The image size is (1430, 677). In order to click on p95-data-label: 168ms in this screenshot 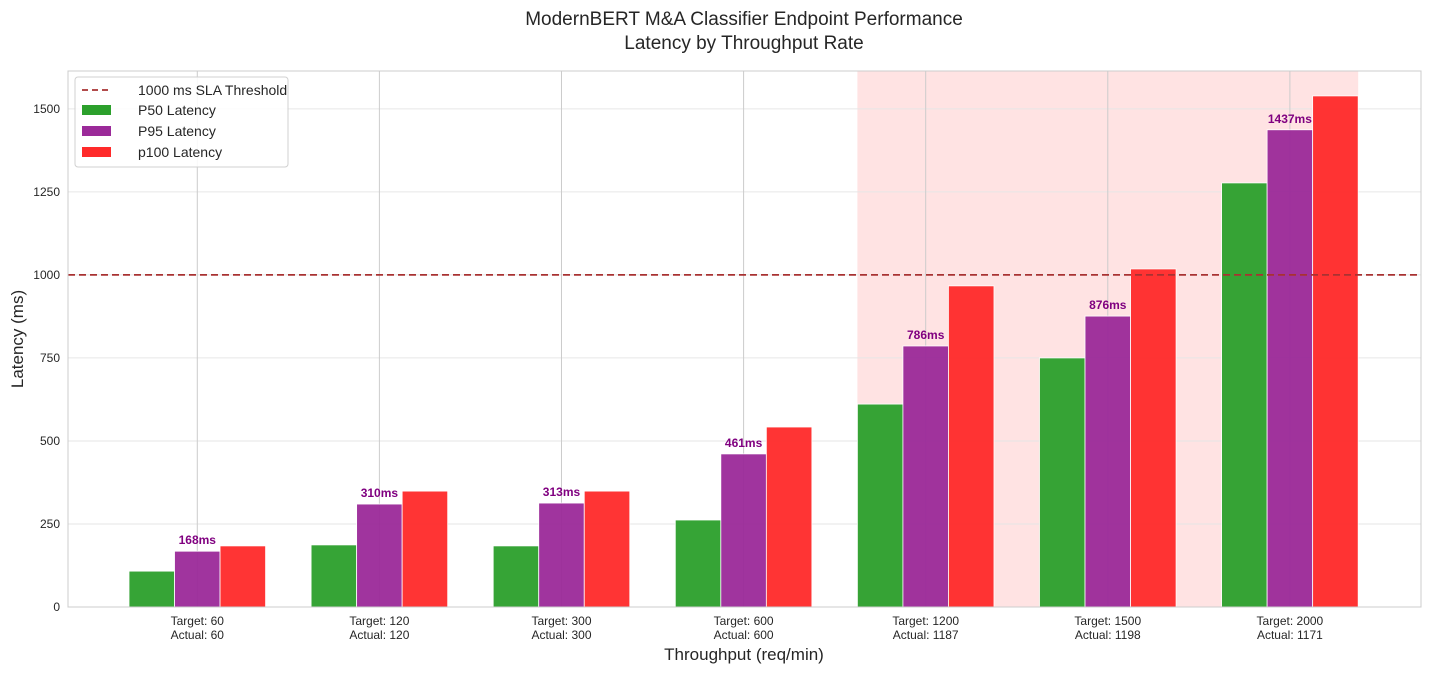, I will do `click(198, 540)`.